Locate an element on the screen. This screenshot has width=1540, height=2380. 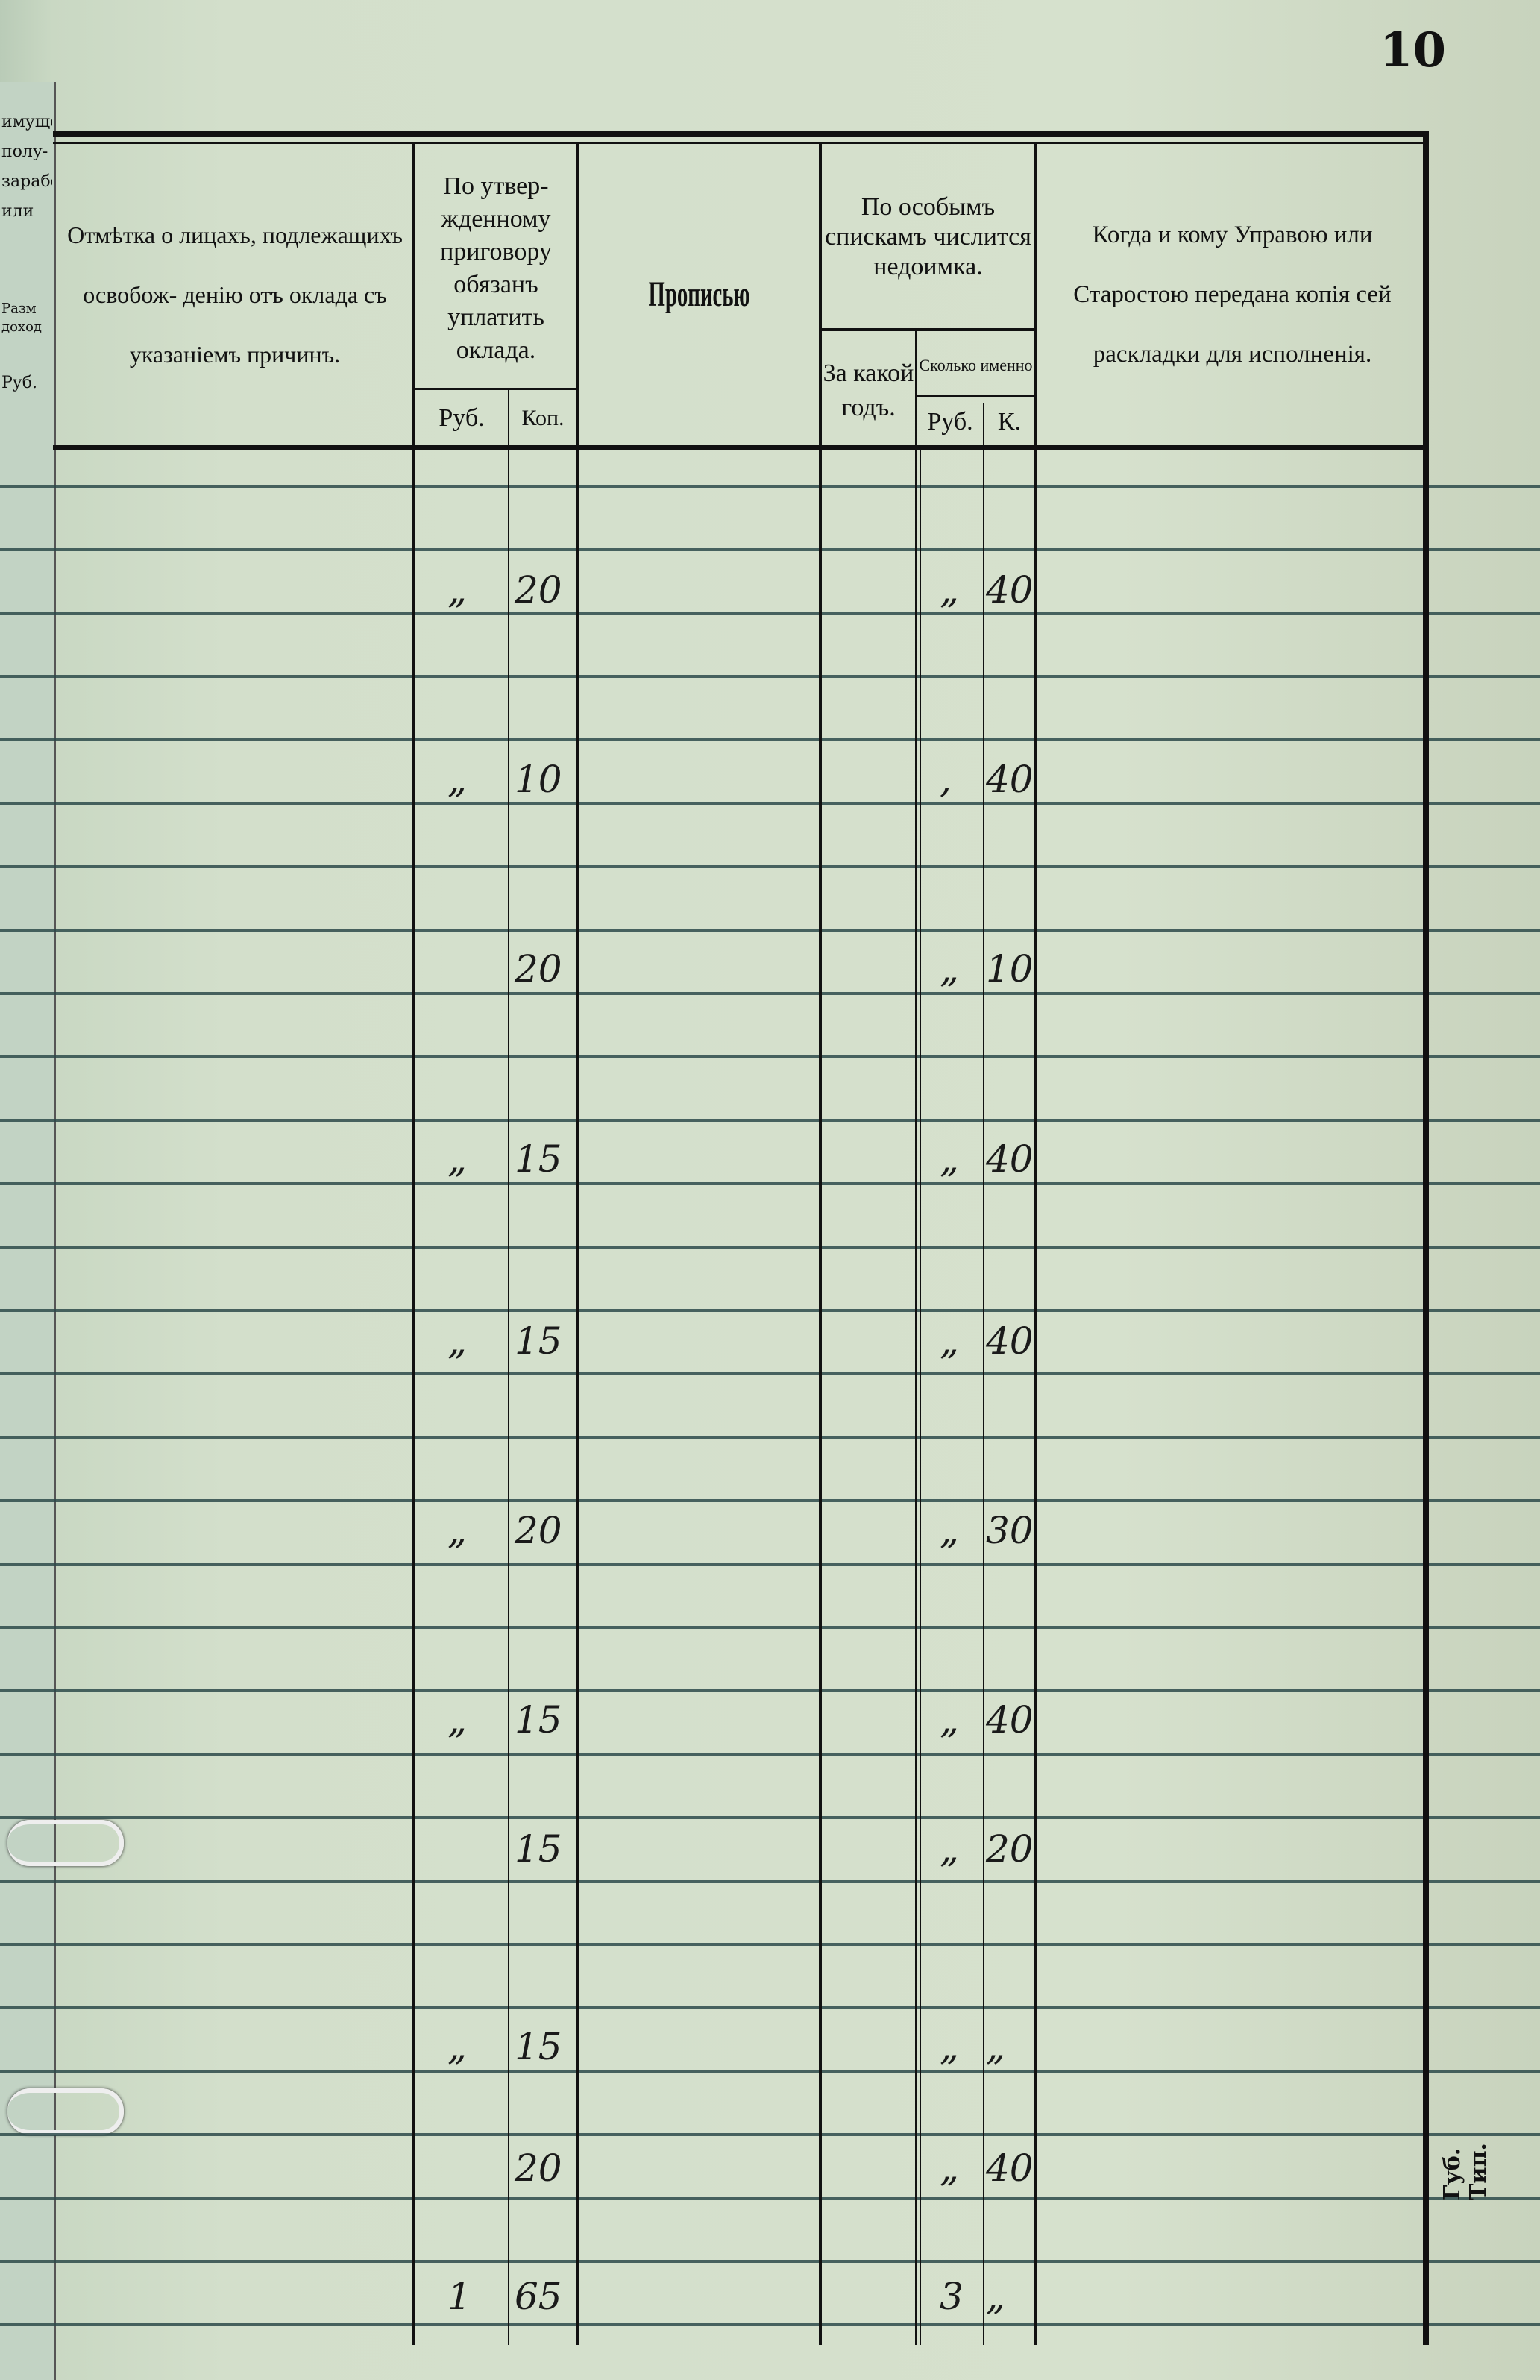
header-obliged-kop: Коп. is located at coordinates (543, 418).